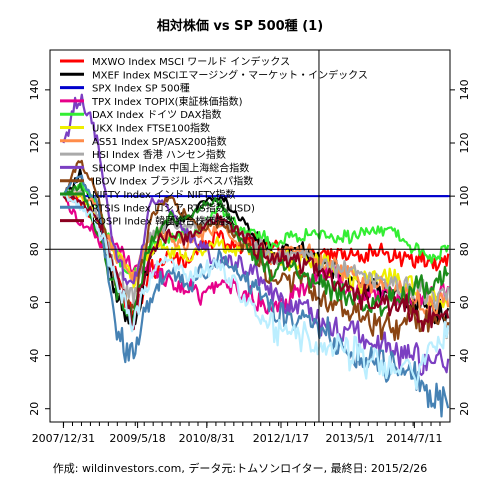 The image size is (480, 480). I want to click on y-tick-label-left: 40, so click(34, 356).